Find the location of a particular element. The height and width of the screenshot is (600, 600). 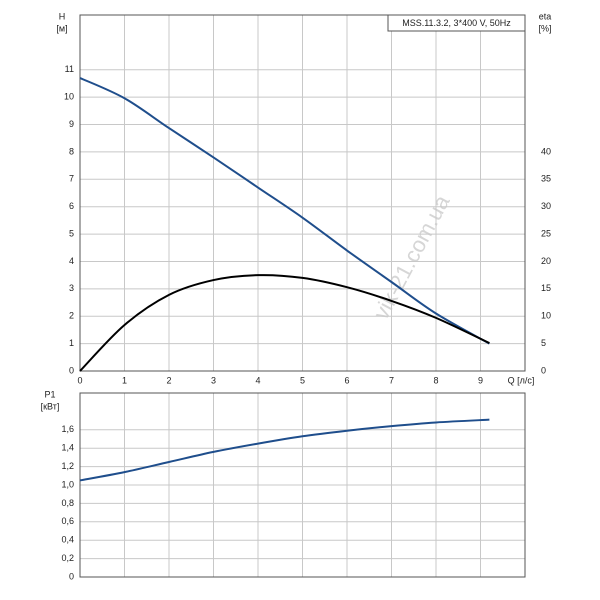

x-tick-label: 4 is located at coordinates (257, 380).